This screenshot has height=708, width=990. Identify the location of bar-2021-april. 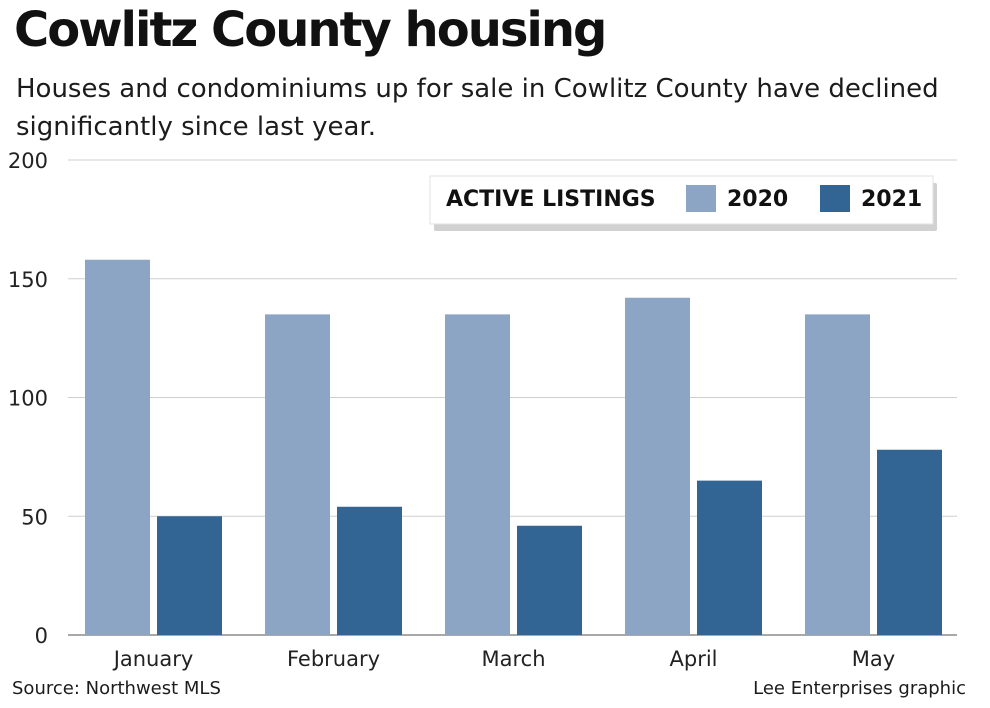
(729, 557).